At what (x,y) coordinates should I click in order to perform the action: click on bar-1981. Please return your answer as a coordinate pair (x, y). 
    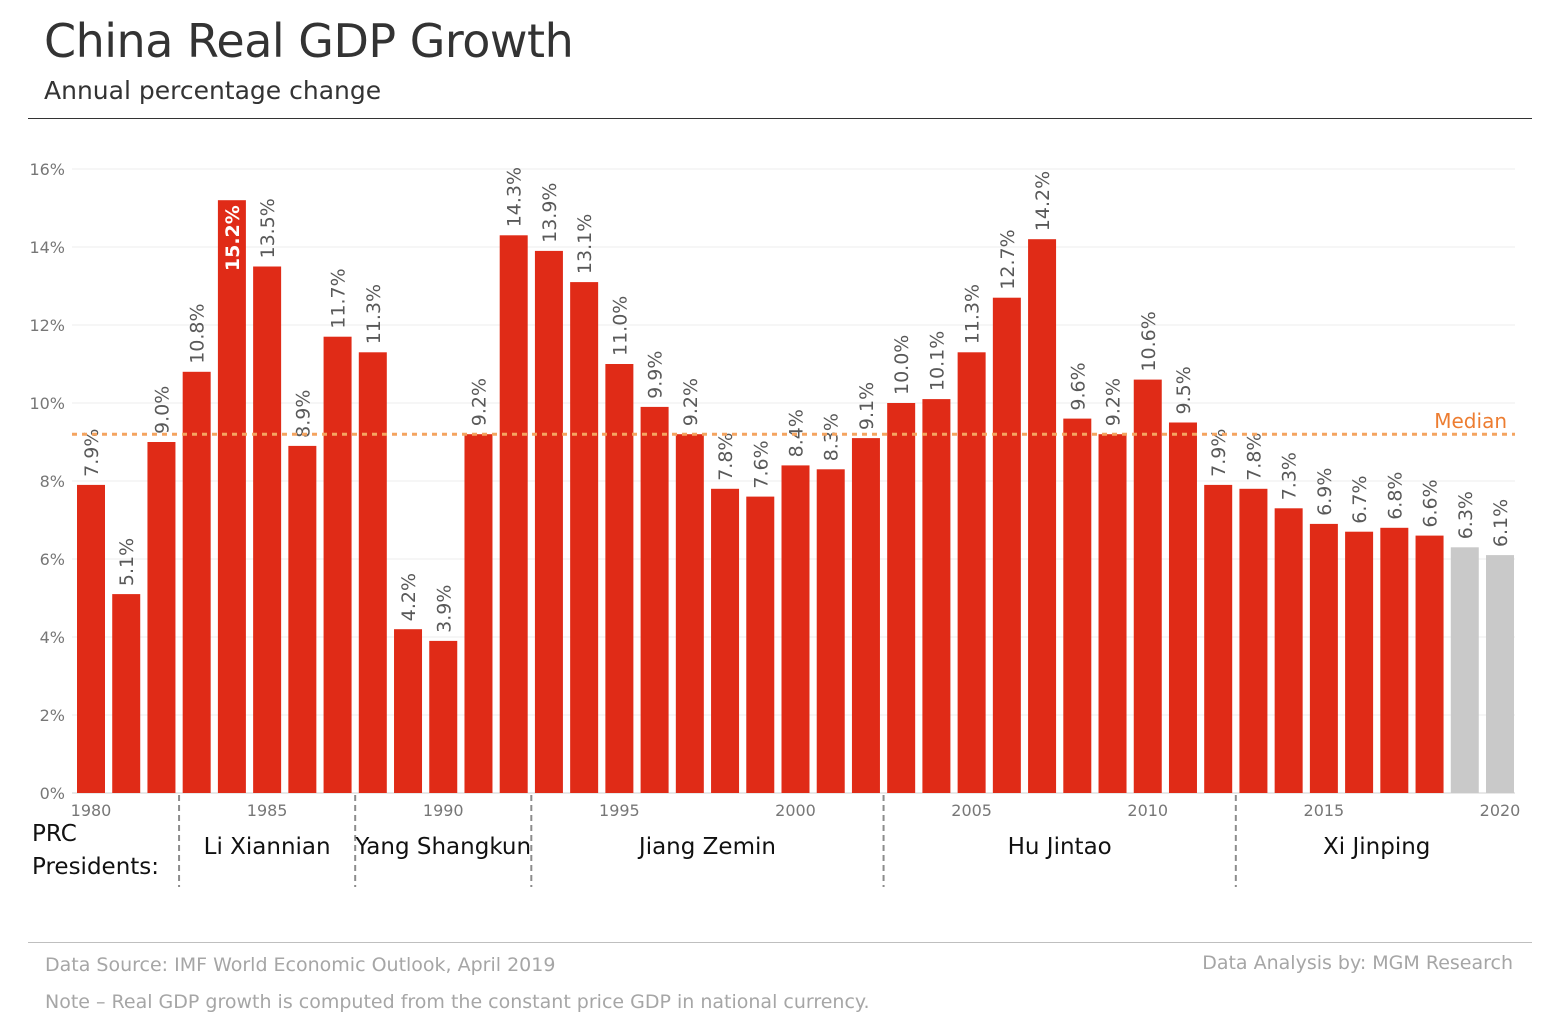
    Looking at the image, I should click on (126, 693).